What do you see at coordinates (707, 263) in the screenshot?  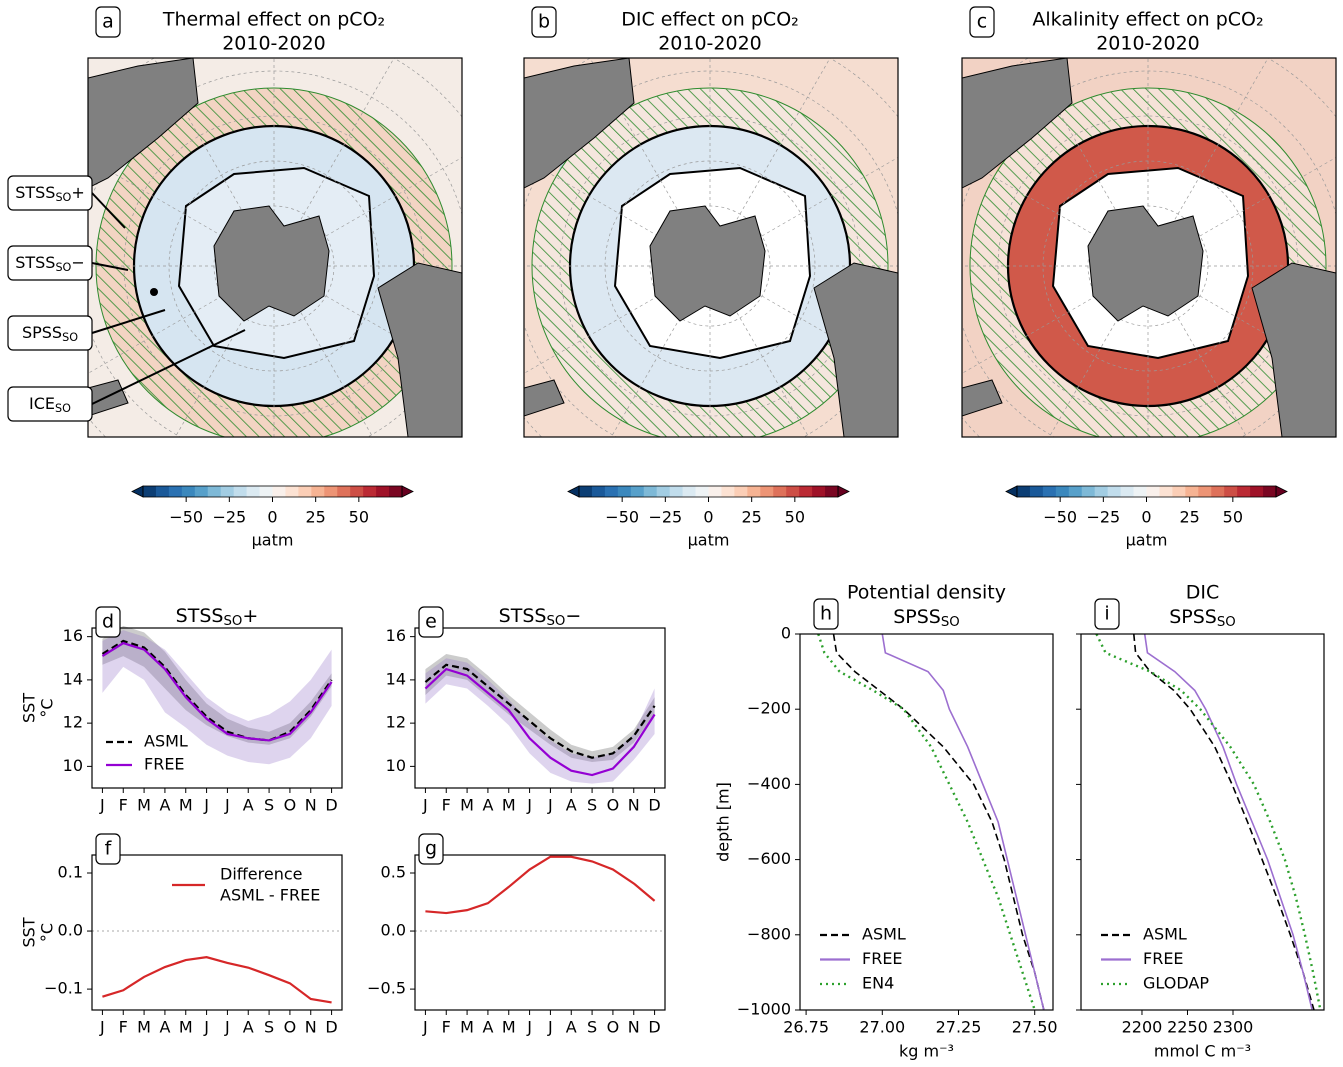 I see `antarctica` at bounding box center [707, 263].